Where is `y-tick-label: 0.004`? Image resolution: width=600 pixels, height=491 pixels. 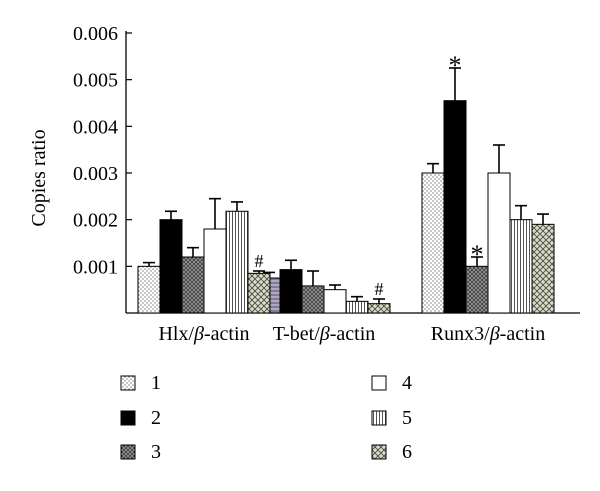
y-tick-label: 0.004 is located at coordinates (95, 127).